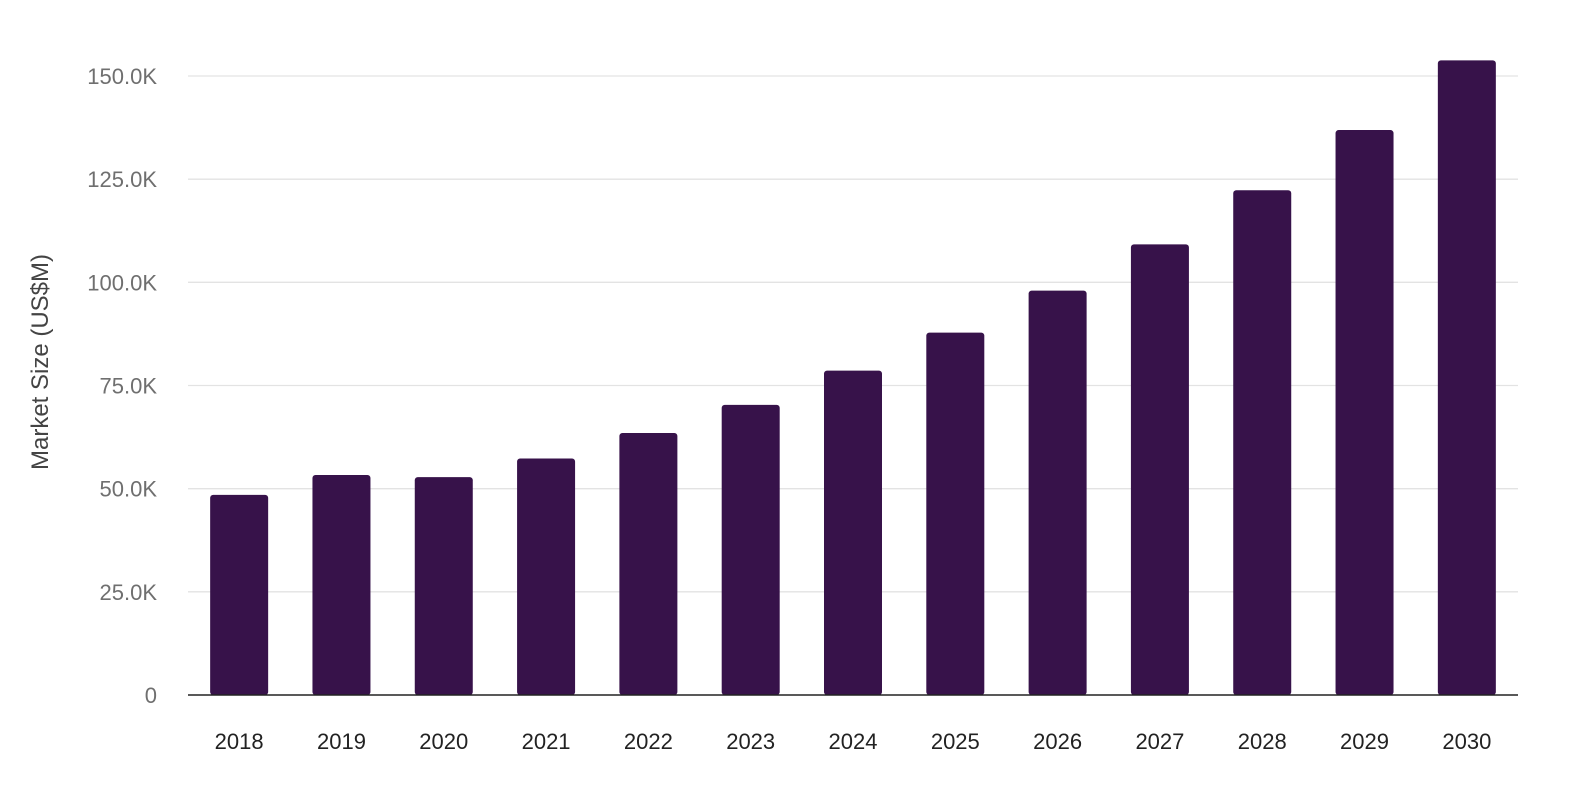  I want to click on bar-2030, so click(1466, 378).